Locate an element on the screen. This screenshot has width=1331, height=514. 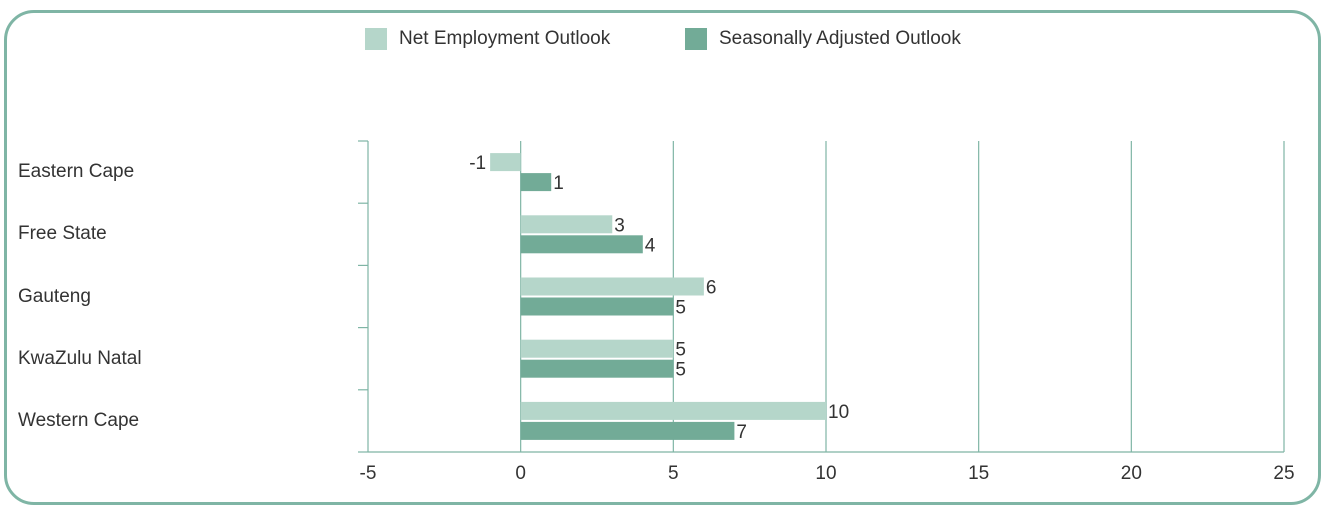
data-label-western-cape-net-employment-outlook: 10 is located at coordinates (838, 412).